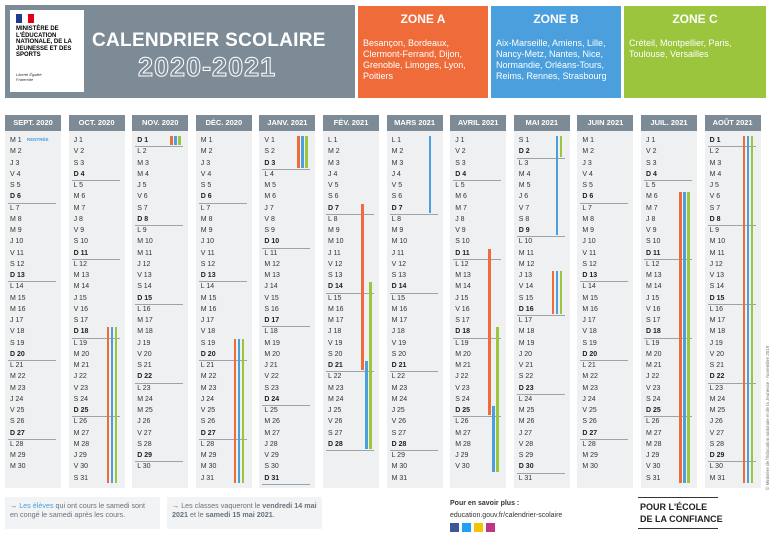 The width and height of the screenshot is (770, 539). Describe the element at coordinates (478, 527) in the screenshot. I see `snapchat-icon` at that location.